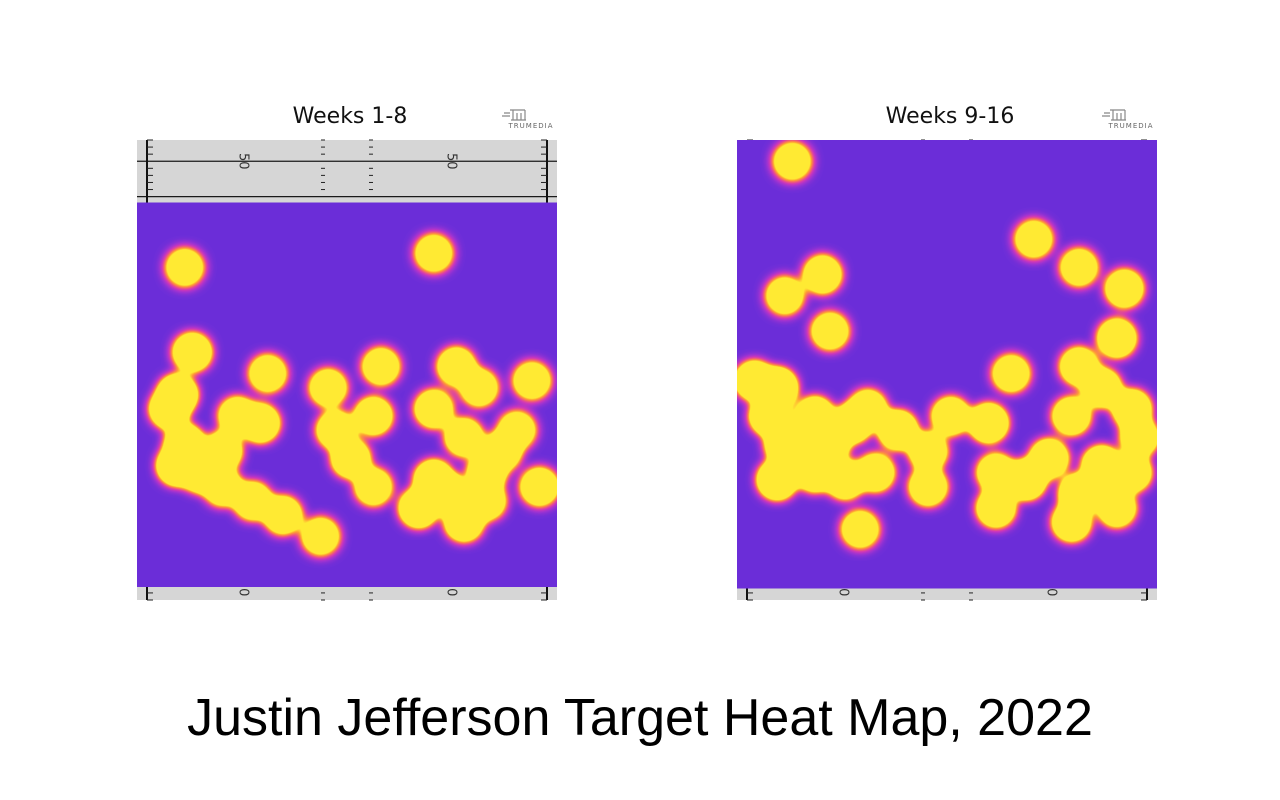  I want to click on main-title: Justin Jefferson Target Heat Map, 2022, so click(640, 718).